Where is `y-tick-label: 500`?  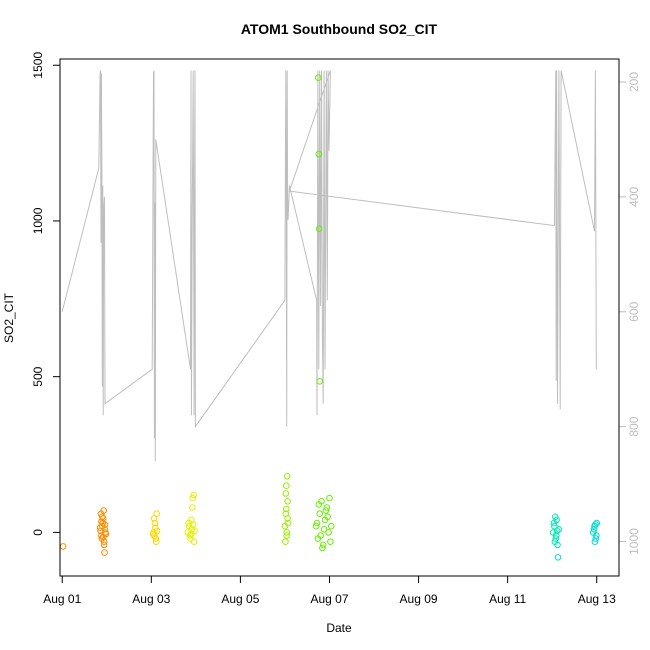 y-tick-label: 500 is located at coordinates (38, 376).